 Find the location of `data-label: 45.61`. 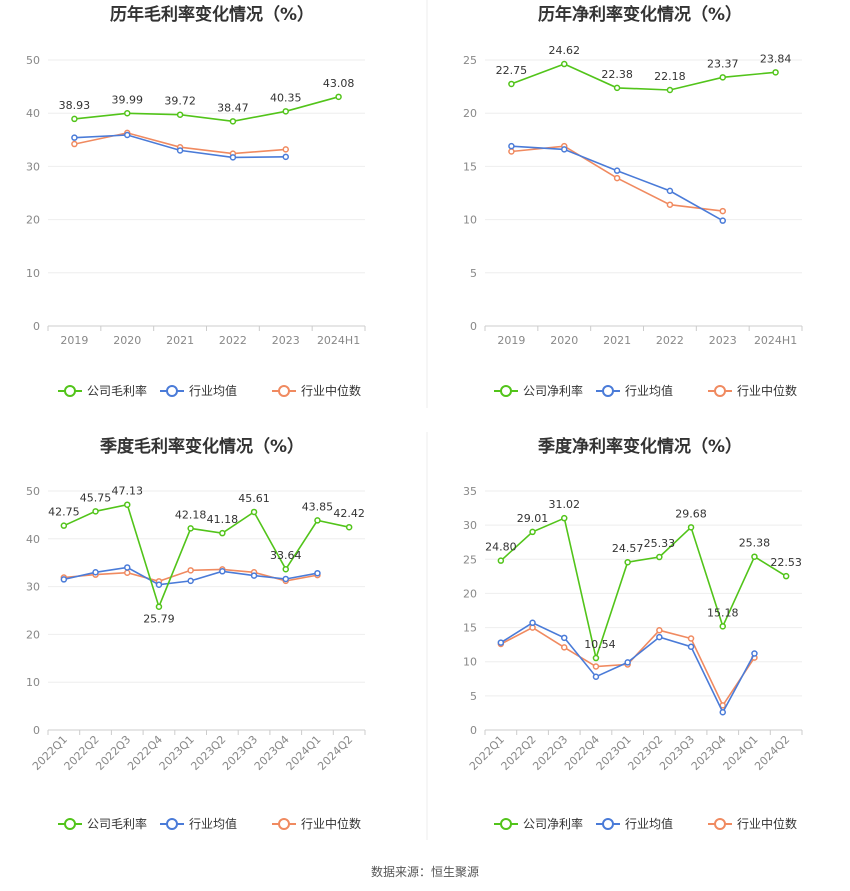

data-label: 45.61 is located at coordinates (254, 498).